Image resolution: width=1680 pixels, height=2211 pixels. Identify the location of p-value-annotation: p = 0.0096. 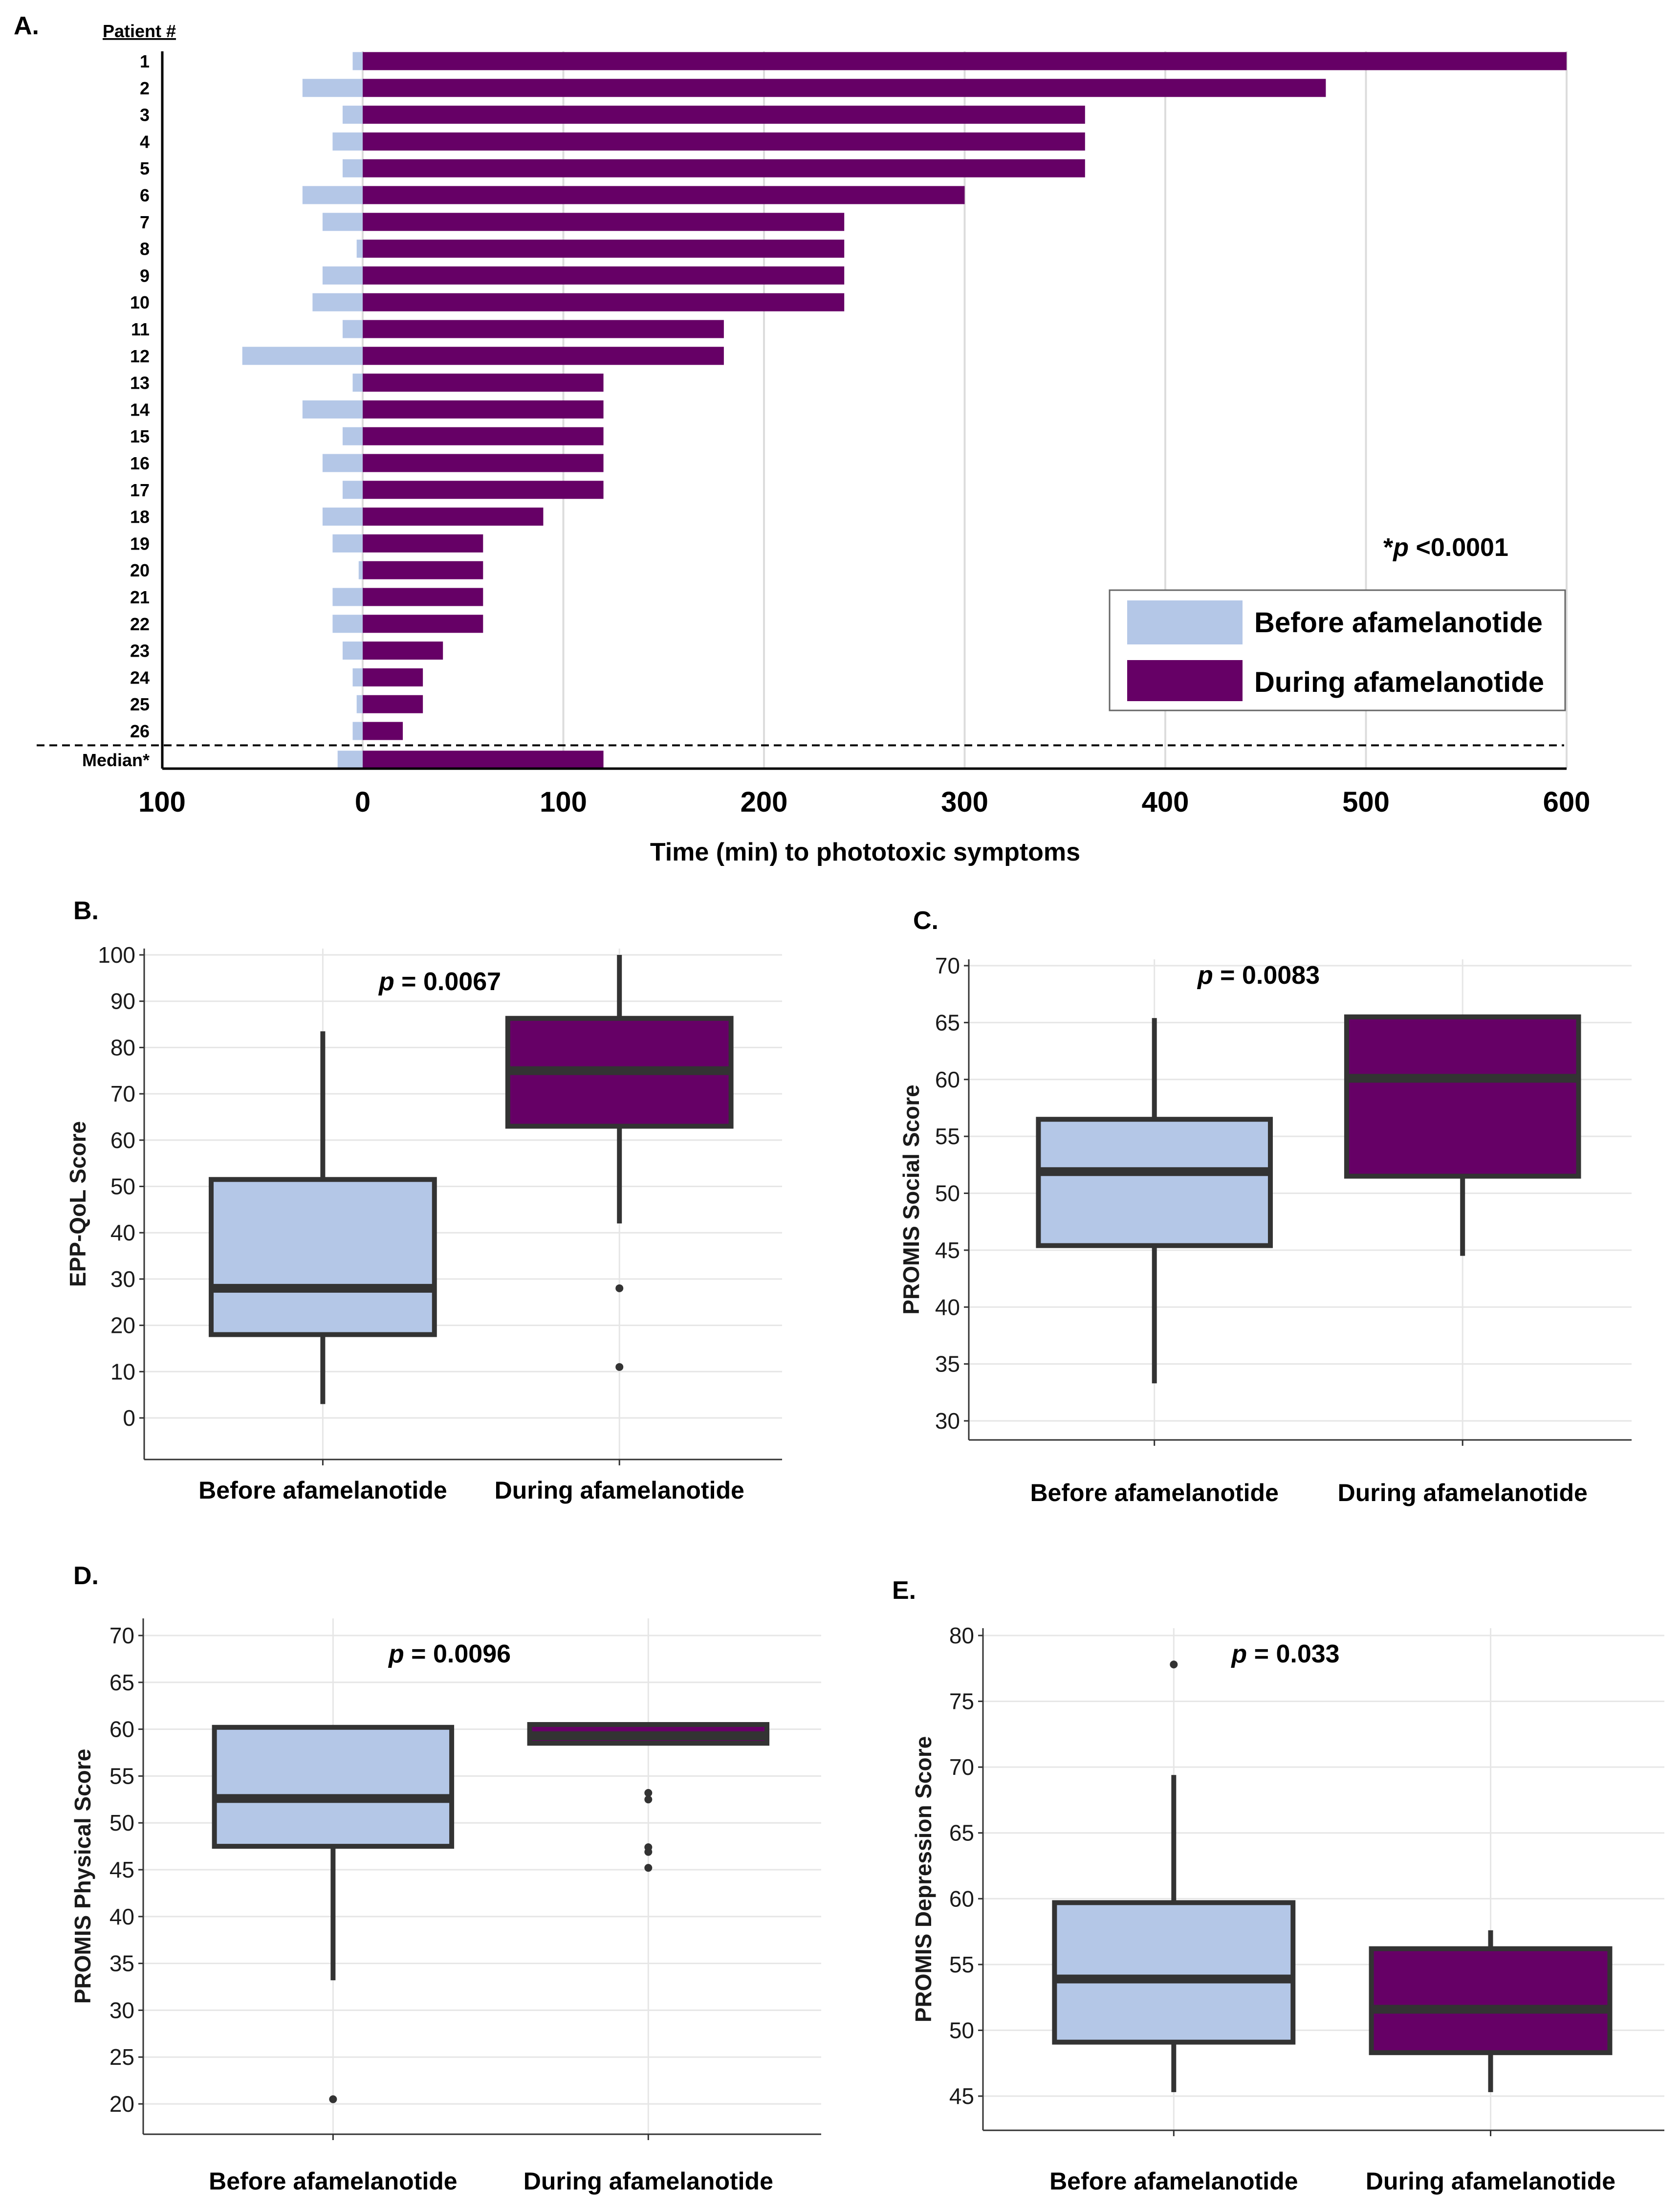
(449, 1654).